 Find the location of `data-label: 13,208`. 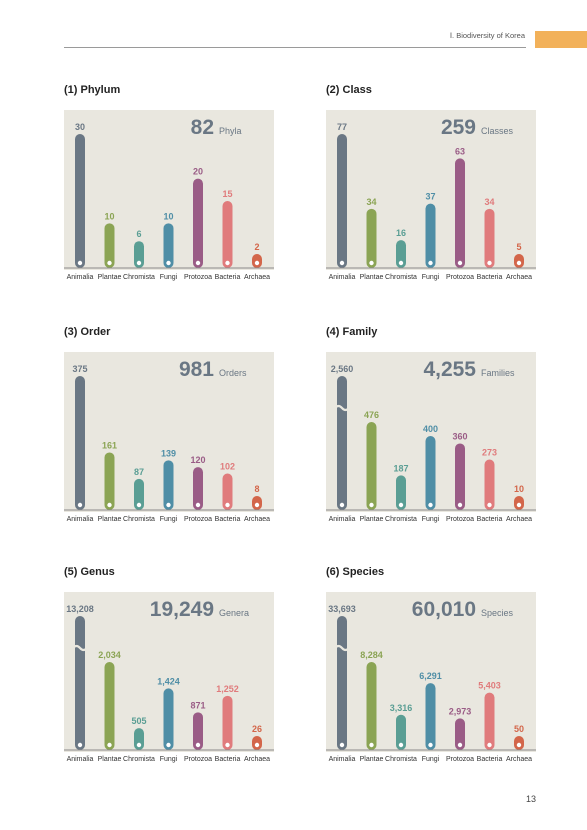

data-label: 13,208 is located at coordinates (80, 609).